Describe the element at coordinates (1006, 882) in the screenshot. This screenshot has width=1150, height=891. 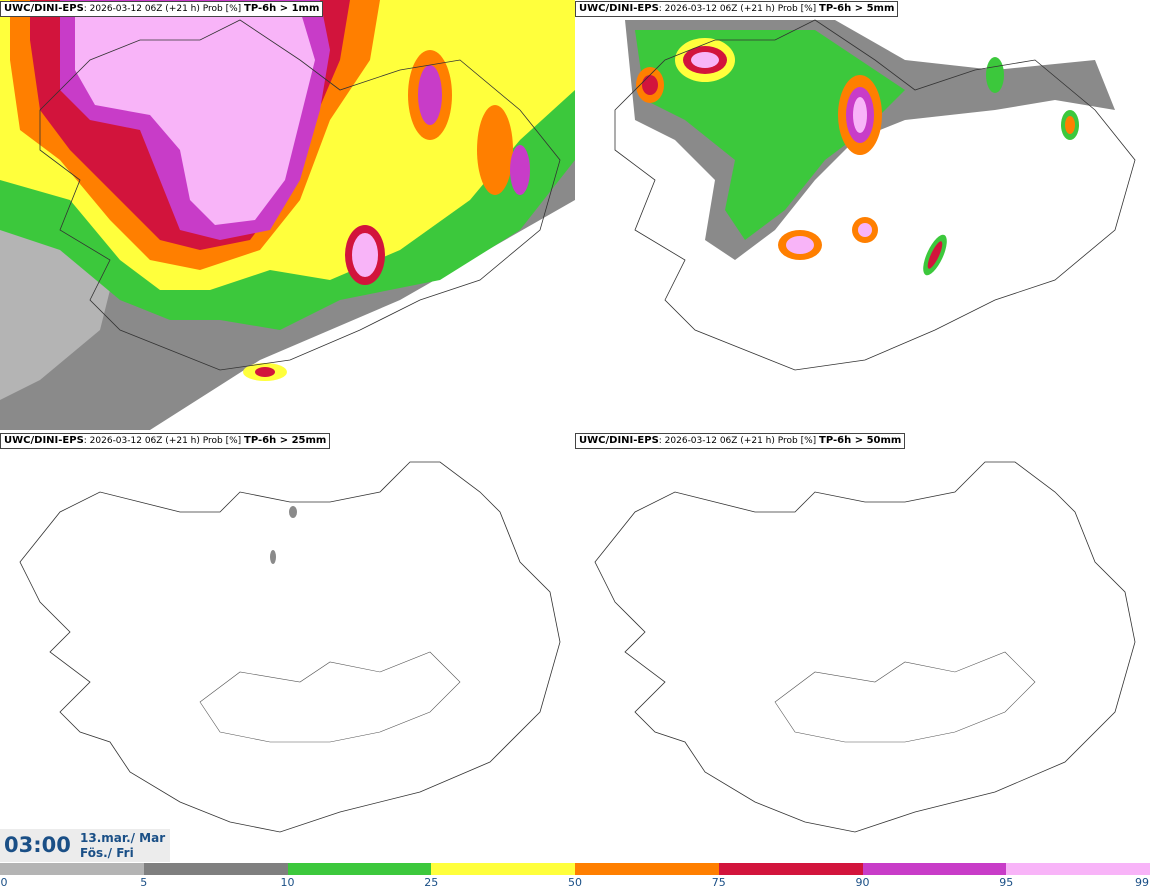
I see `colorbar-tick-label: 95` at that location.